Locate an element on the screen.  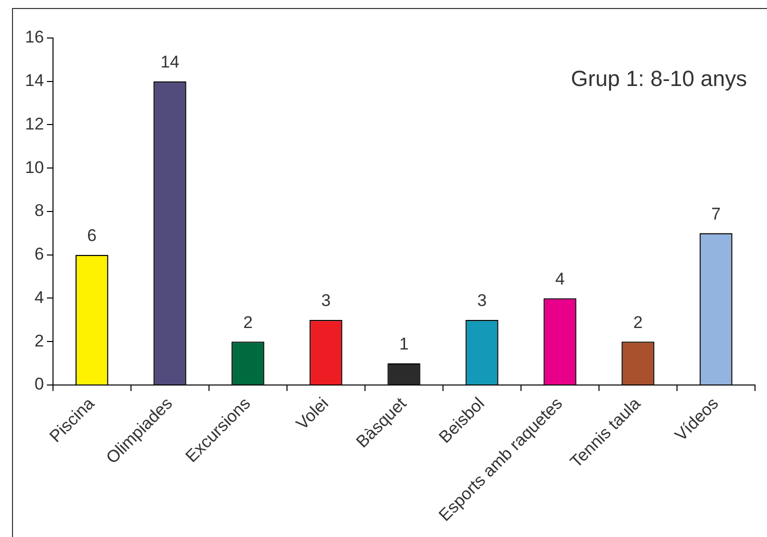
data-label: 4 is located at coordinates (560, 278).